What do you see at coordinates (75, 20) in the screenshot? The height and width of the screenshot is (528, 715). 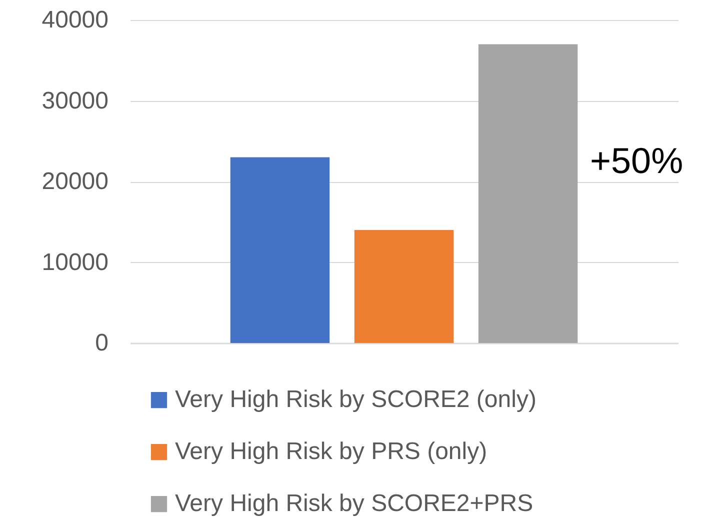 I see `y-tick-label: 40000` at bounding box center [75, 20].